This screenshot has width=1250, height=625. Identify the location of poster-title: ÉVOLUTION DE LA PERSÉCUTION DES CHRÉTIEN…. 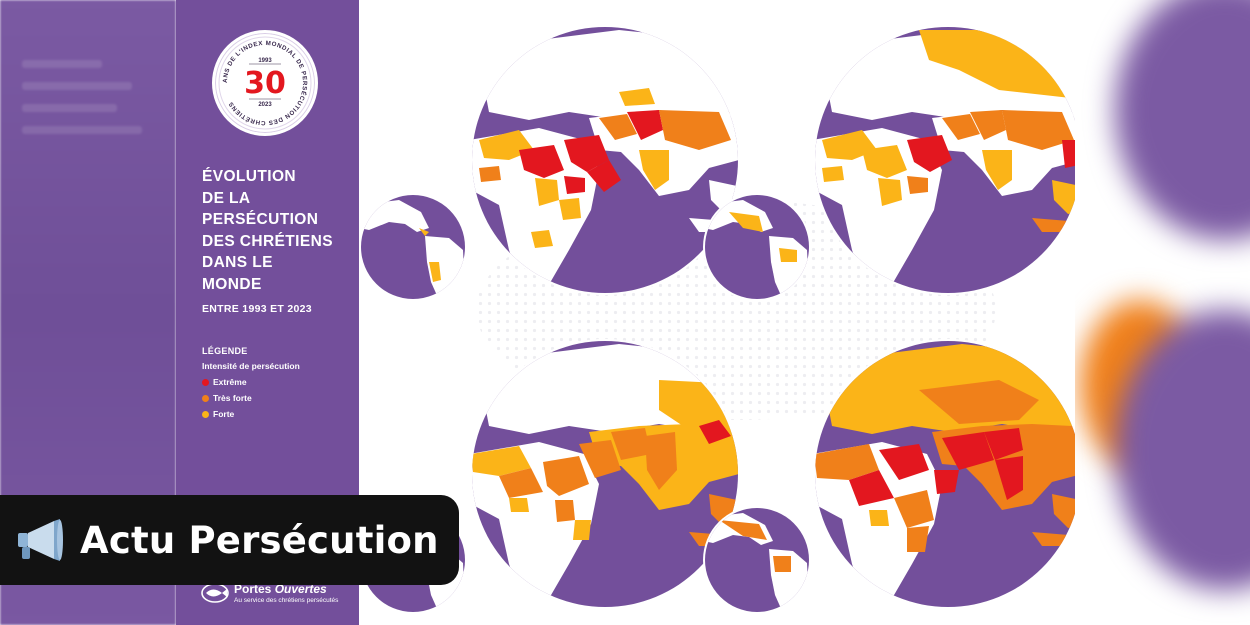
(277, 240).